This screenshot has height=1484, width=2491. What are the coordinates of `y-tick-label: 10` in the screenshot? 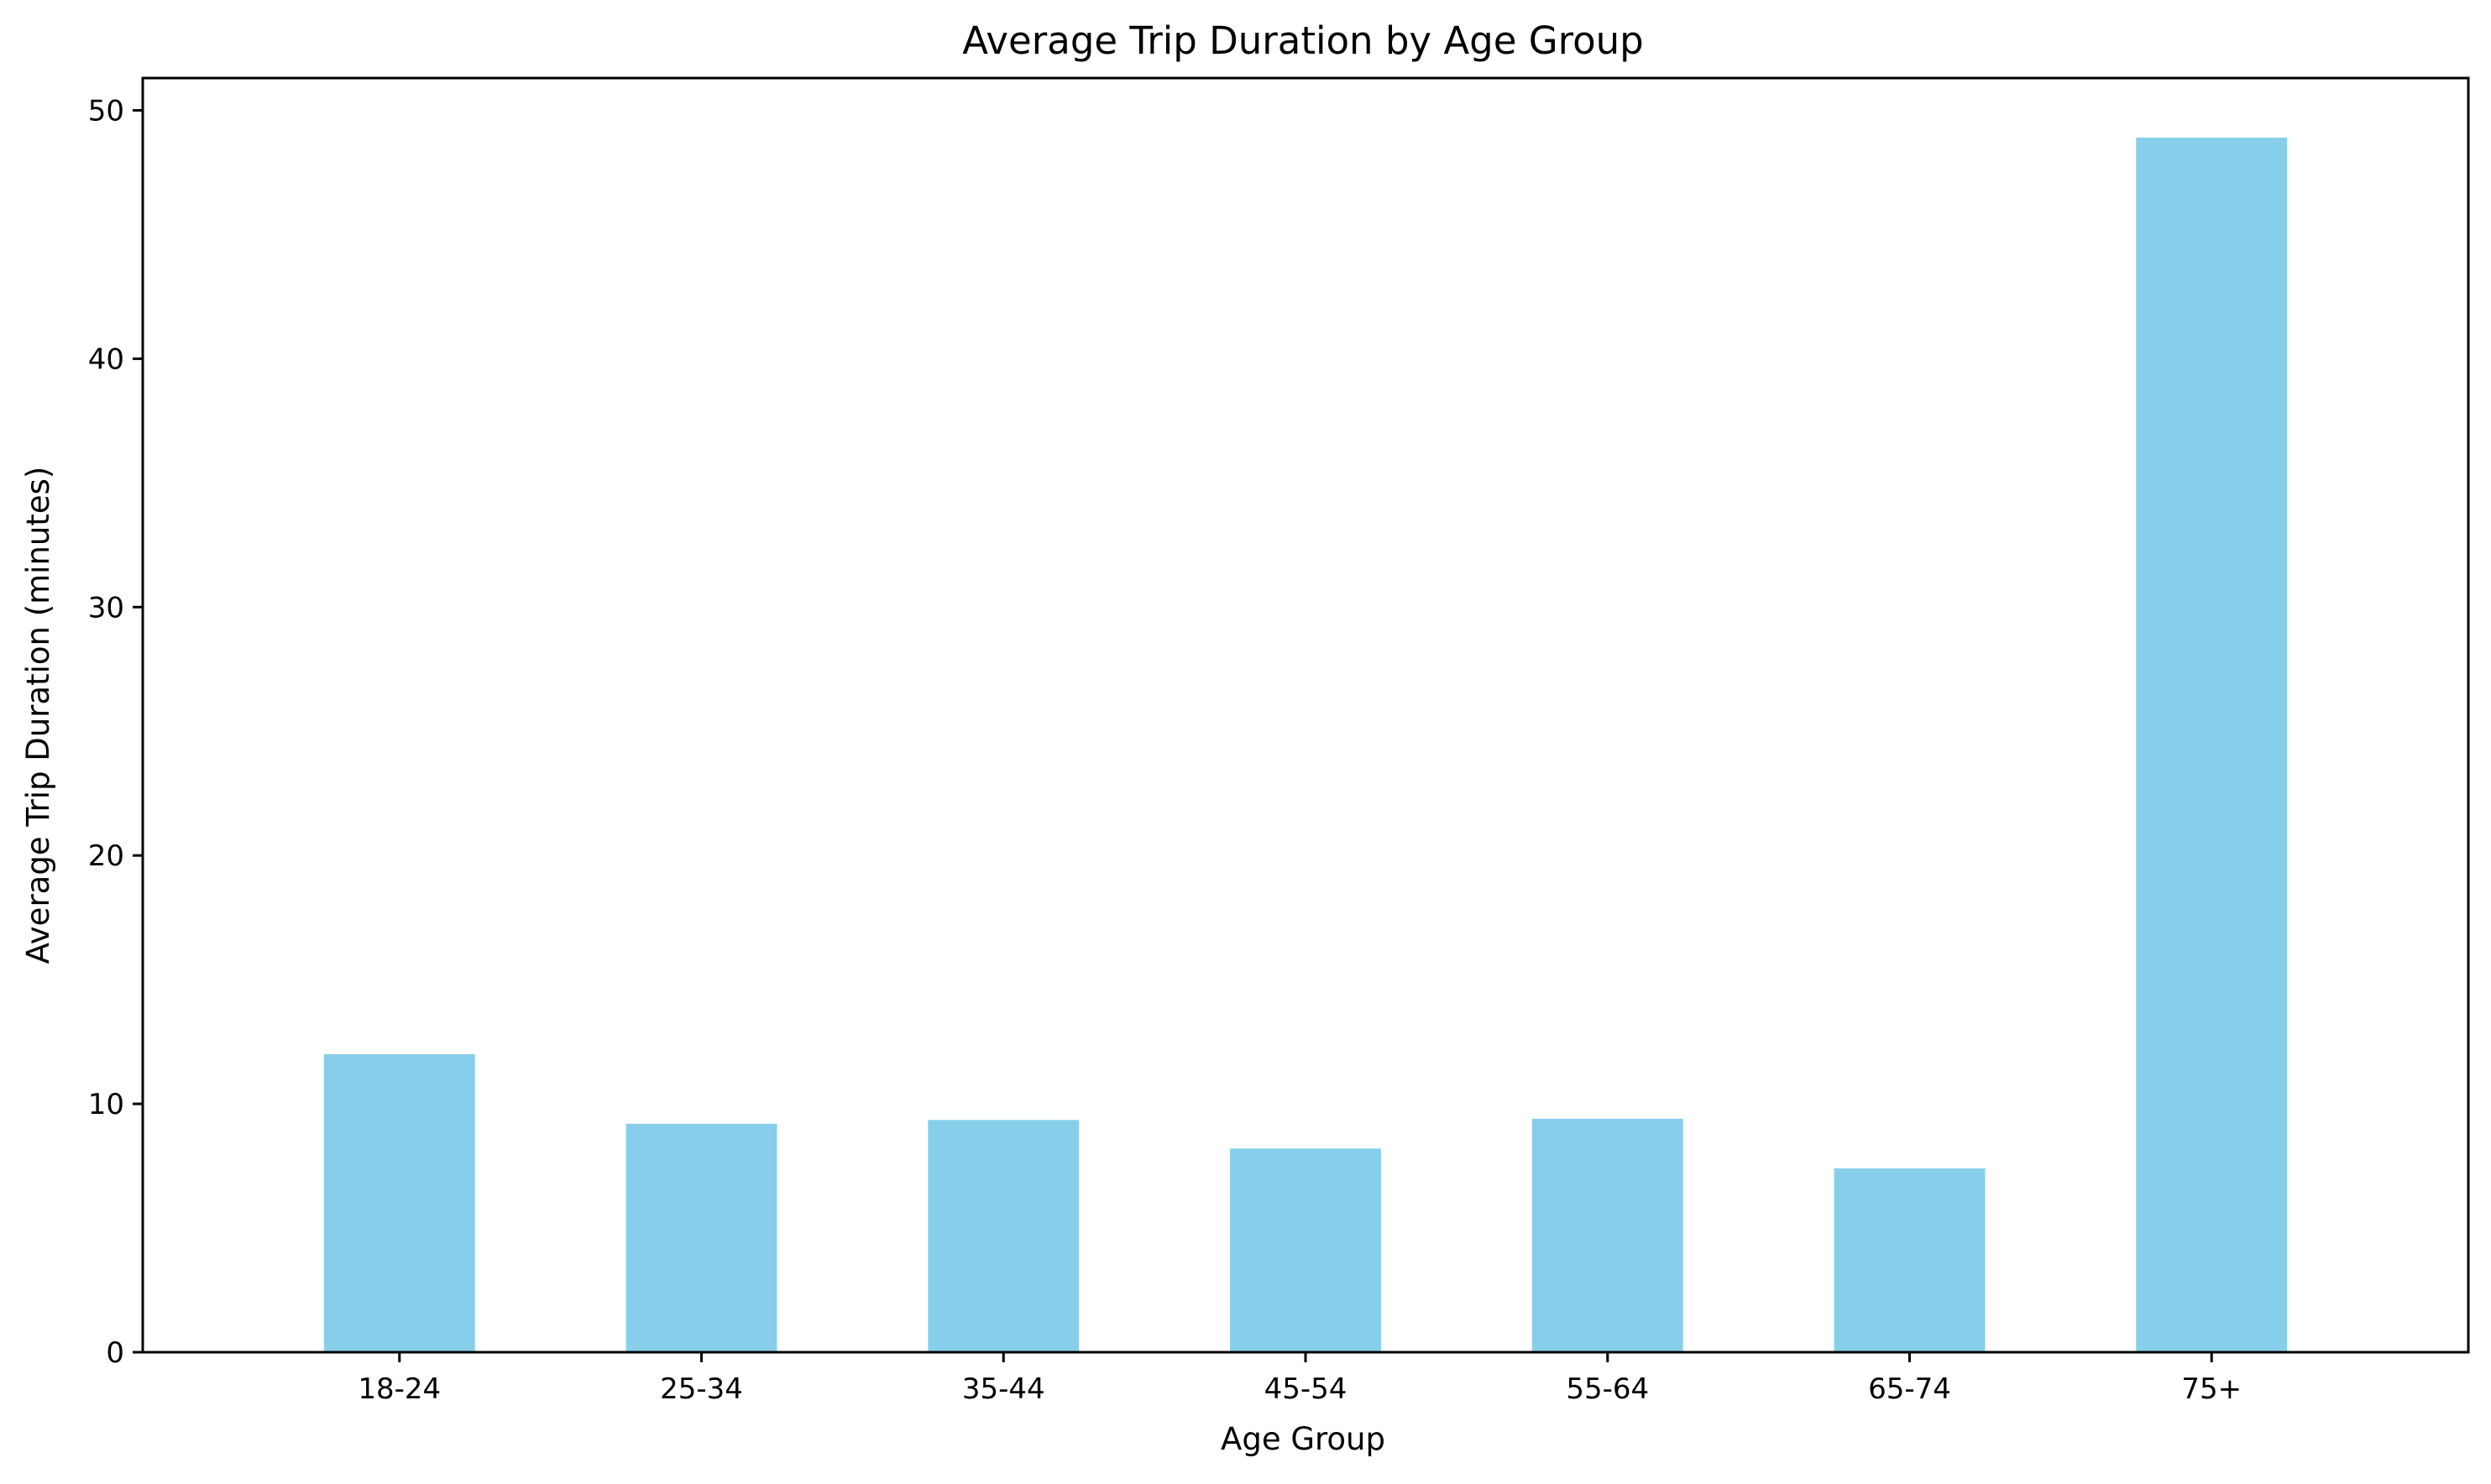 It's located at (106, 1104).